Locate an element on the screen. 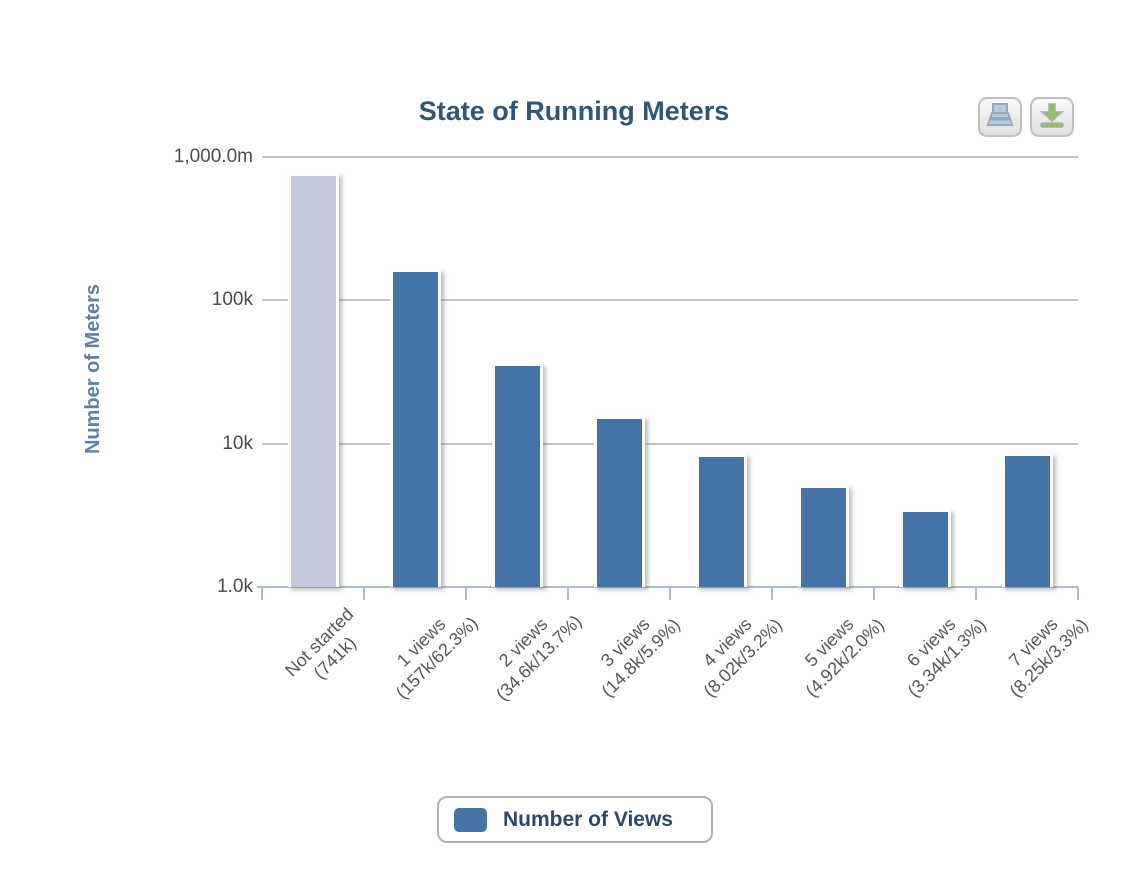 This screenshot has height=882, width=1148. printer-icon is located at coordinates (1000, 117).